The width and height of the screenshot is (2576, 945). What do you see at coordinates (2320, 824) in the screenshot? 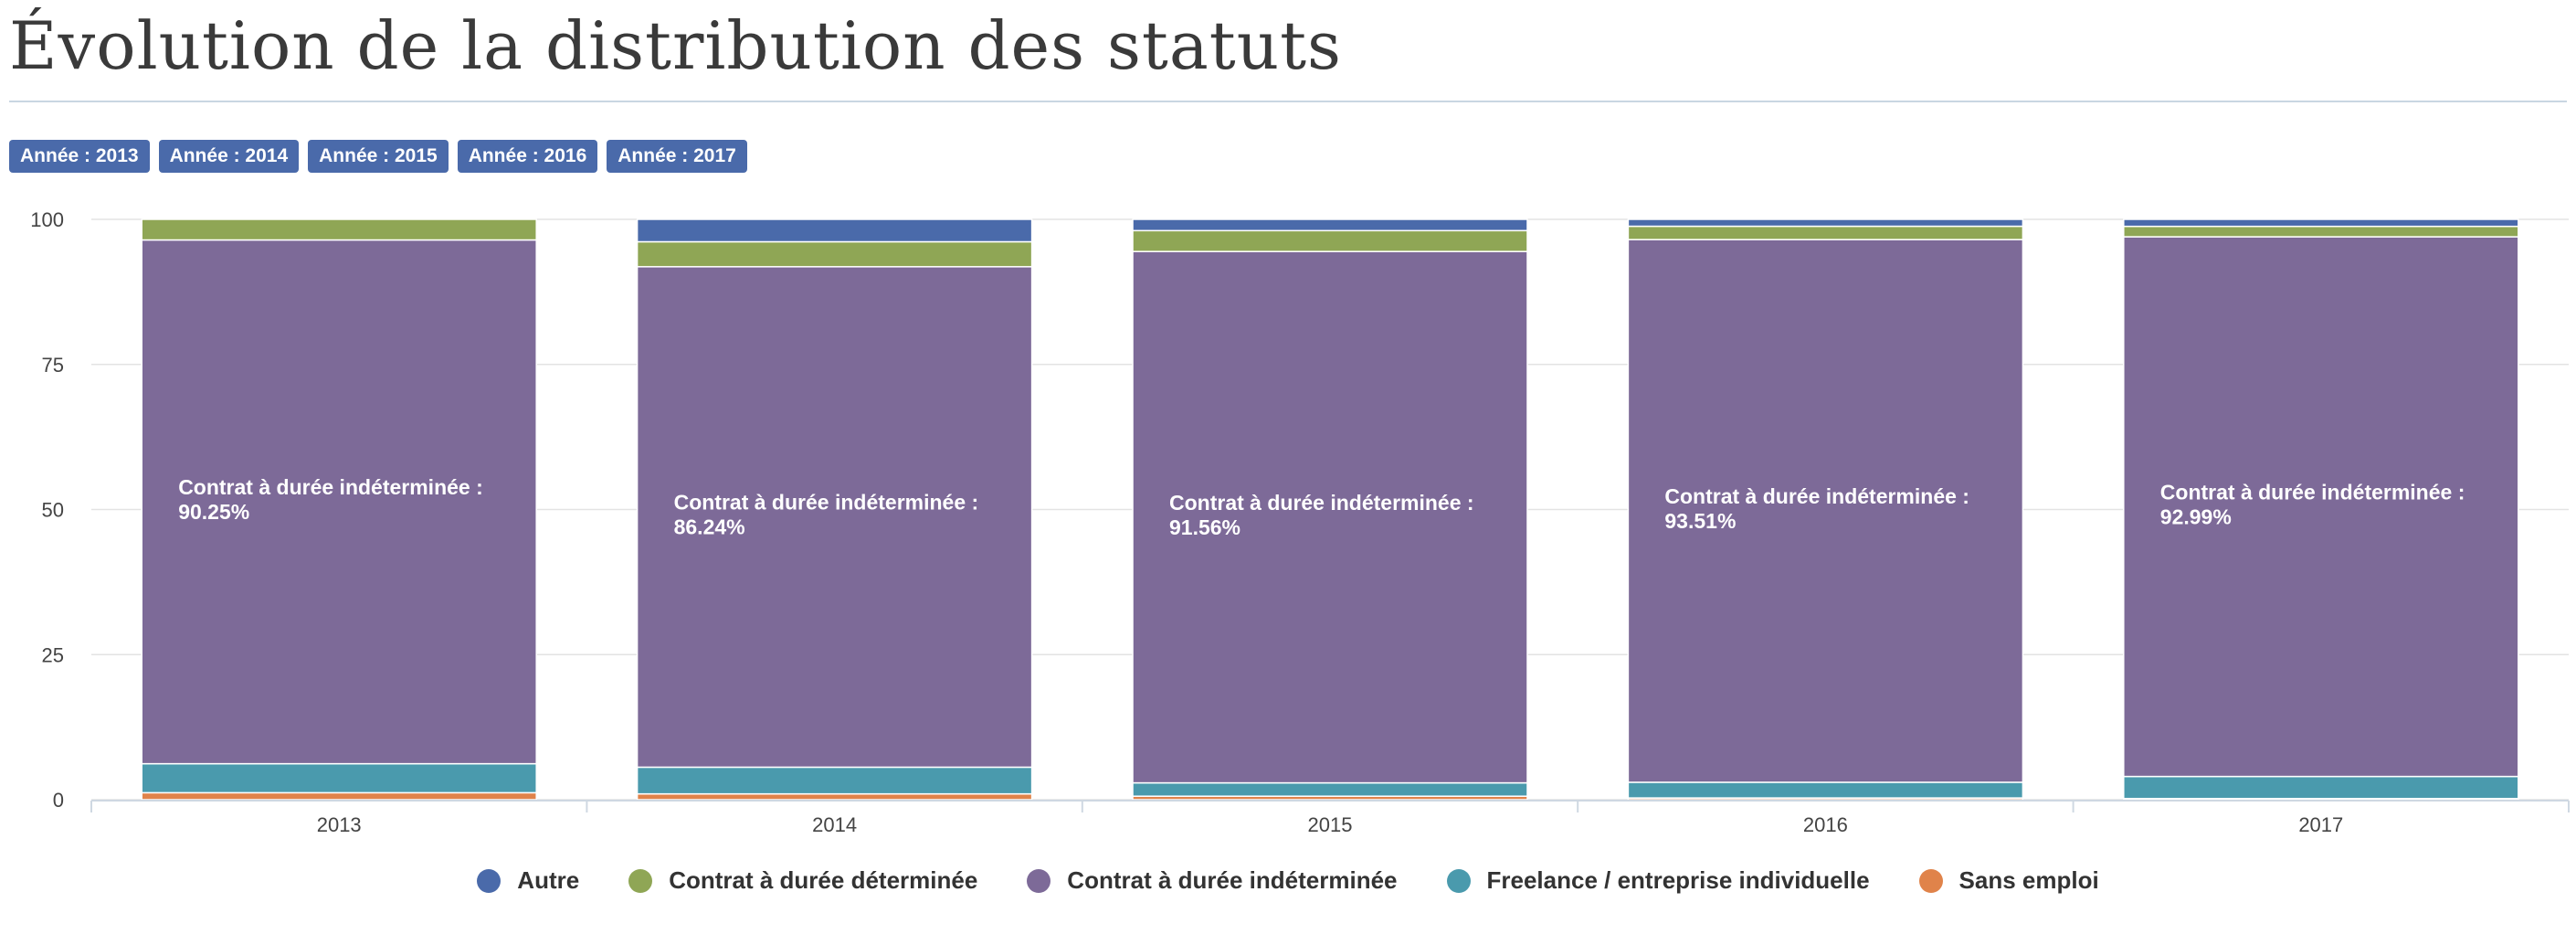
I see `x-tick-label: 2017` at bounding box center [2320, 824].